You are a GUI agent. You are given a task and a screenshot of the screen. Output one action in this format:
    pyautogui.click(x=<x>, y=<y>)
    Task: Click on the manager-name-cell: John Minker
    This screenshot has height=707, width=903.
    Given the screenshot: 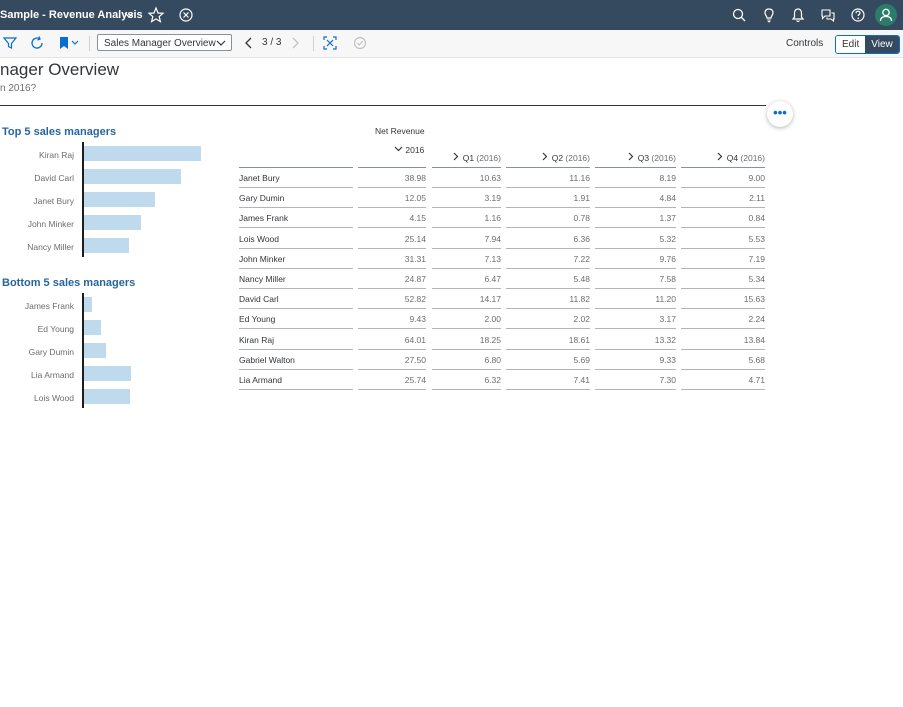 What is the action you would take?
    pyautogui.click(x=262, y=258)
    